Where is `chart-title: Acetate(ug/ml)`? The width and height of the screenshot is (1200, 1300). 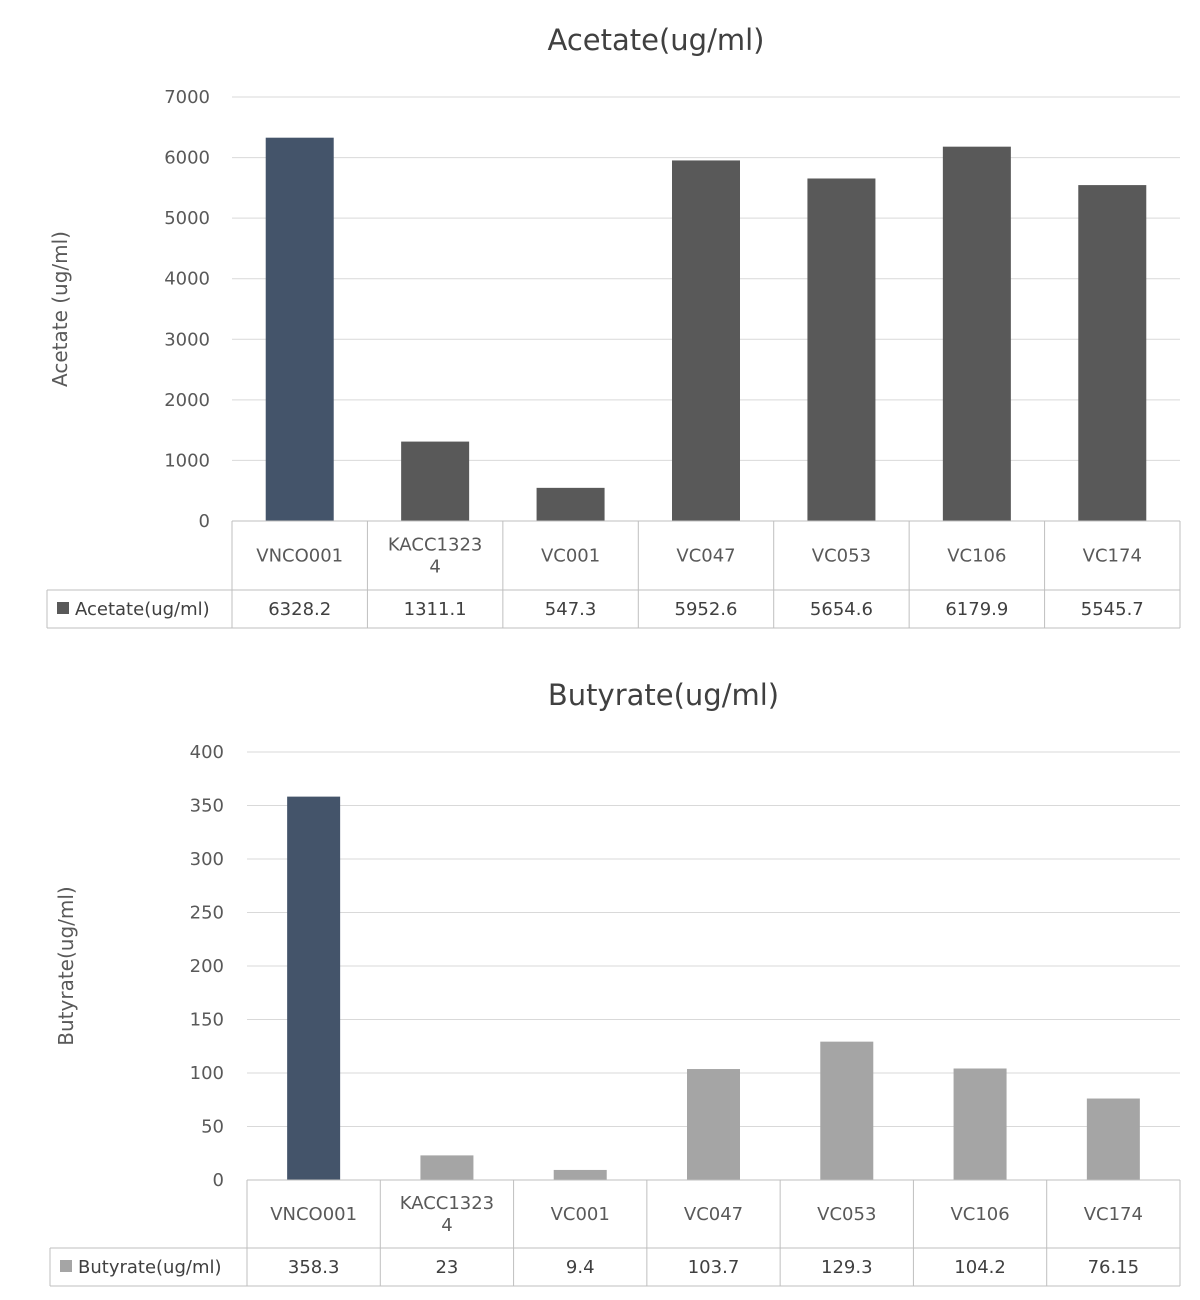
chart-title: Acetate(ug/ml) is located at coordinates (656, 40).